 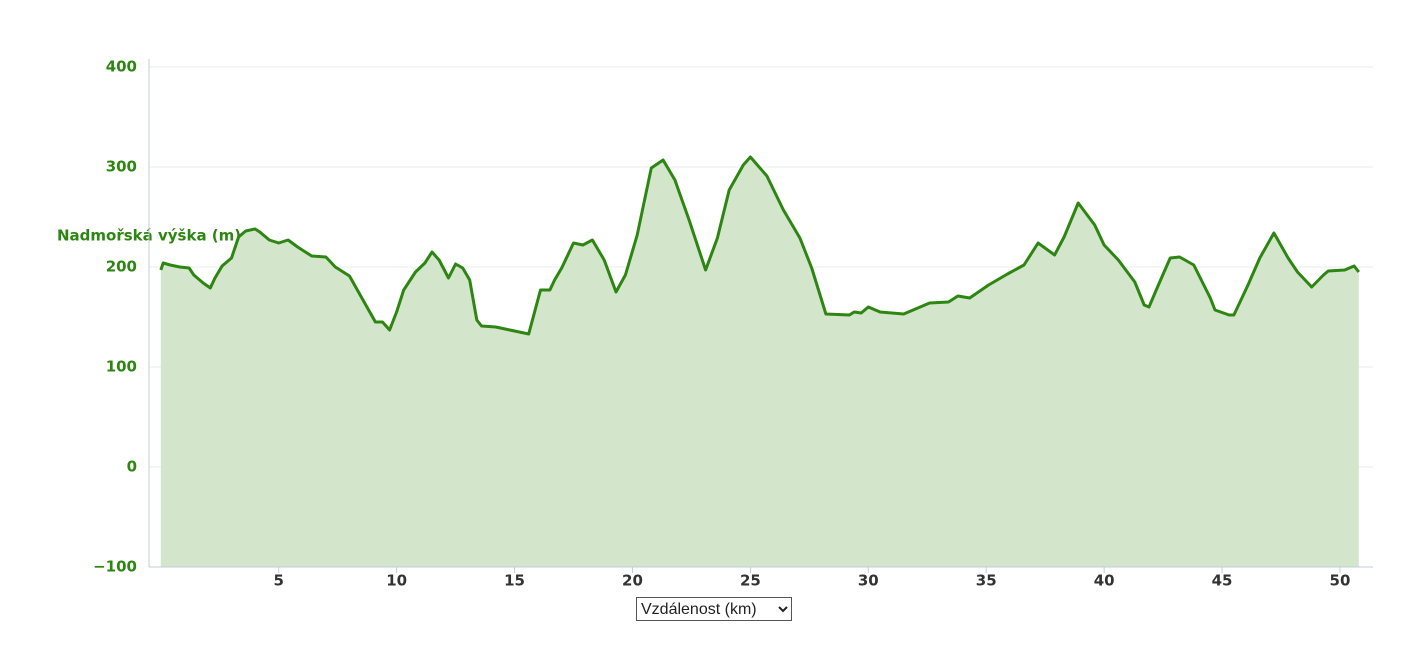 I want to click on x-tick-label: 10, so click(x=396, y=581).